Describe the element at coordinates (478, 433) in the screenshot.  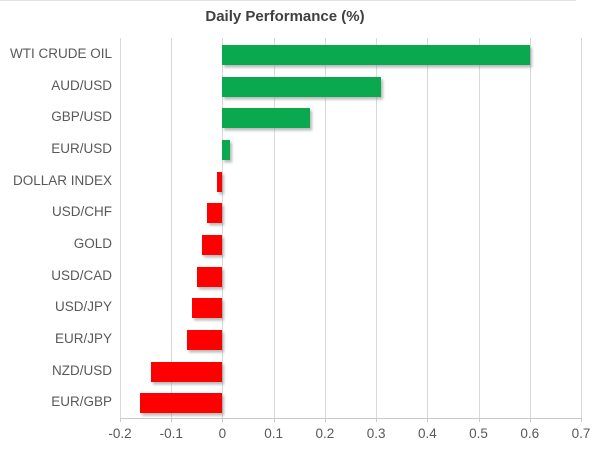
I see `x-tick-label: 0.5` at that location.